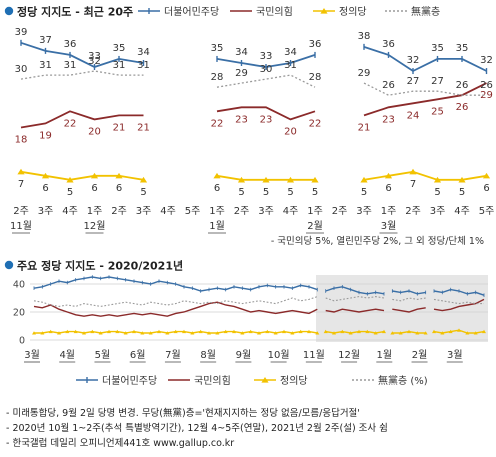 The width and height of the screenshot is (496, 457). What do you see at coordinates (290, 131) in the screenshot?
I see `data-label-ppp: 20` at bounding box center [290, 131].